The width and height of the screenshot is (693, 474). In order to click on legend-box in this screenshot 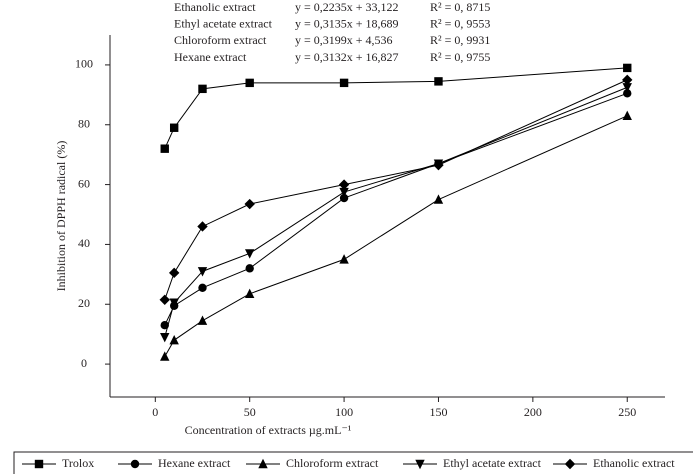, I will do `click(353, 462)`.